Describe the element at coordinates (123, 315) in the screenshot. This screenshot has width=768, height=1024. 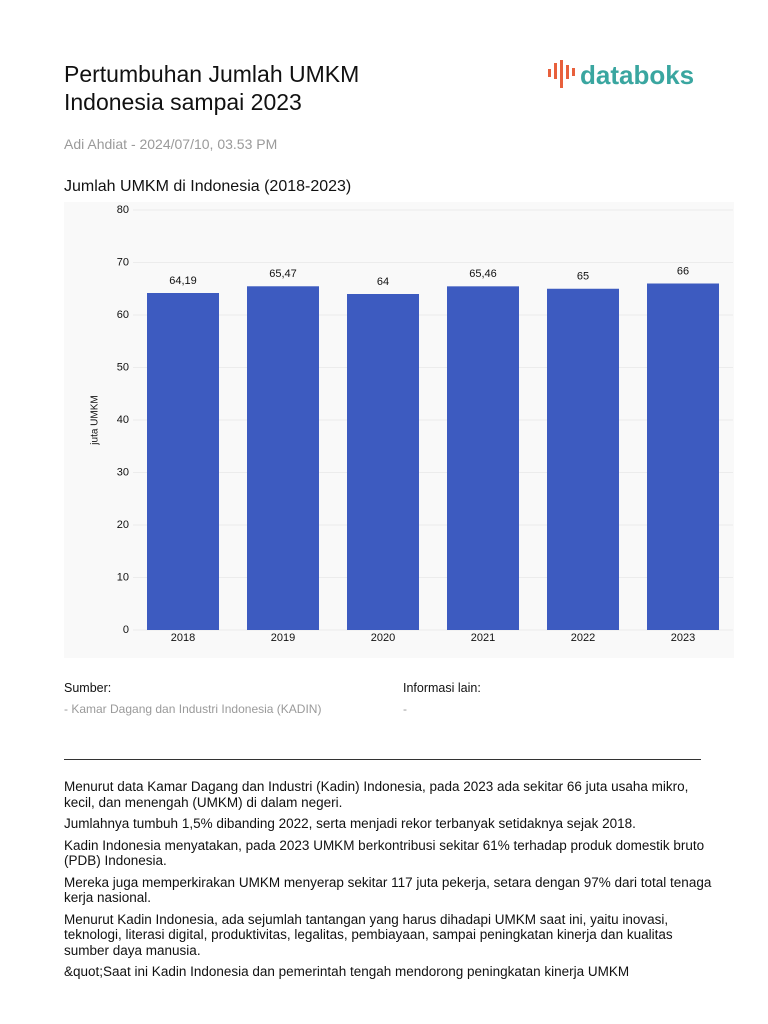
I see `y-tick-label: 60` at that location.